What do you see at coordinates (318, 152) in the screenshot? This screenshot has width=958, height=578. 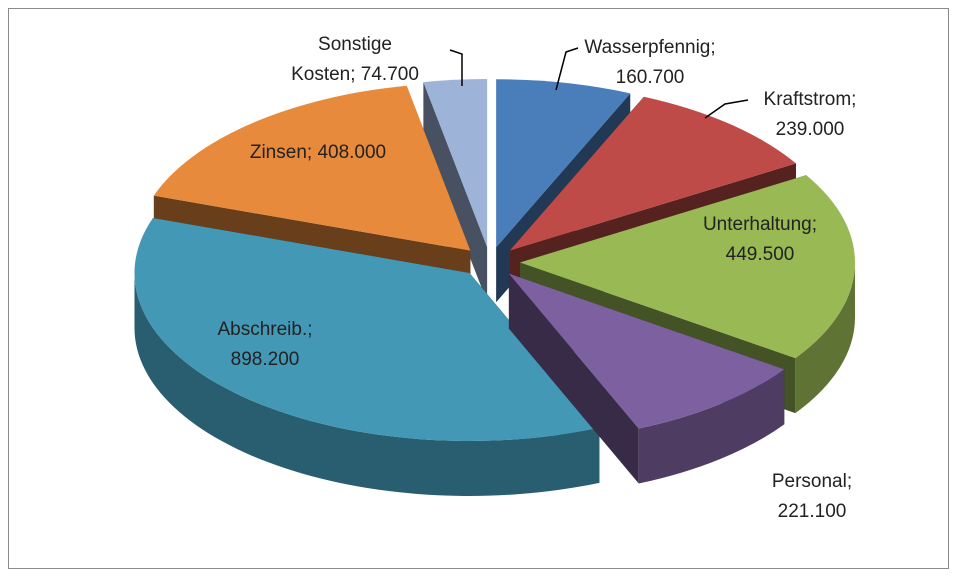 I see `data-label: Zinsen; 408.000` at bounding box center [318, 152].